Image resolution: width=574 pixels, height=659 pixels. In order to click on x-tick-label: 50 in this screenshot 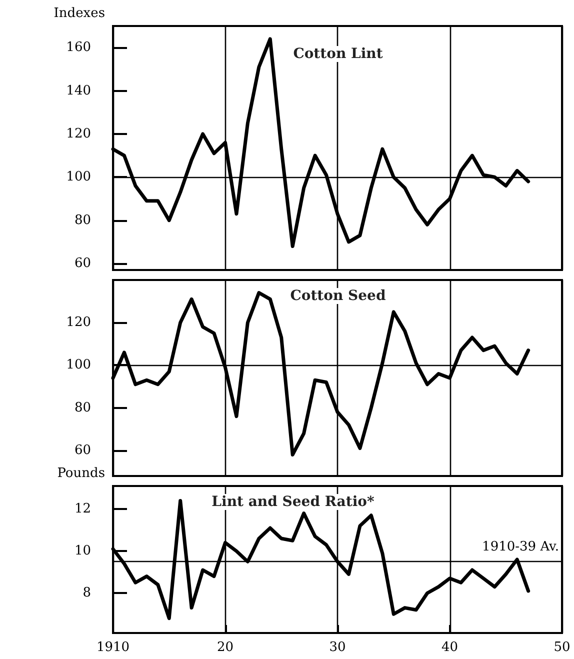, I will do `click(562, 647)`.